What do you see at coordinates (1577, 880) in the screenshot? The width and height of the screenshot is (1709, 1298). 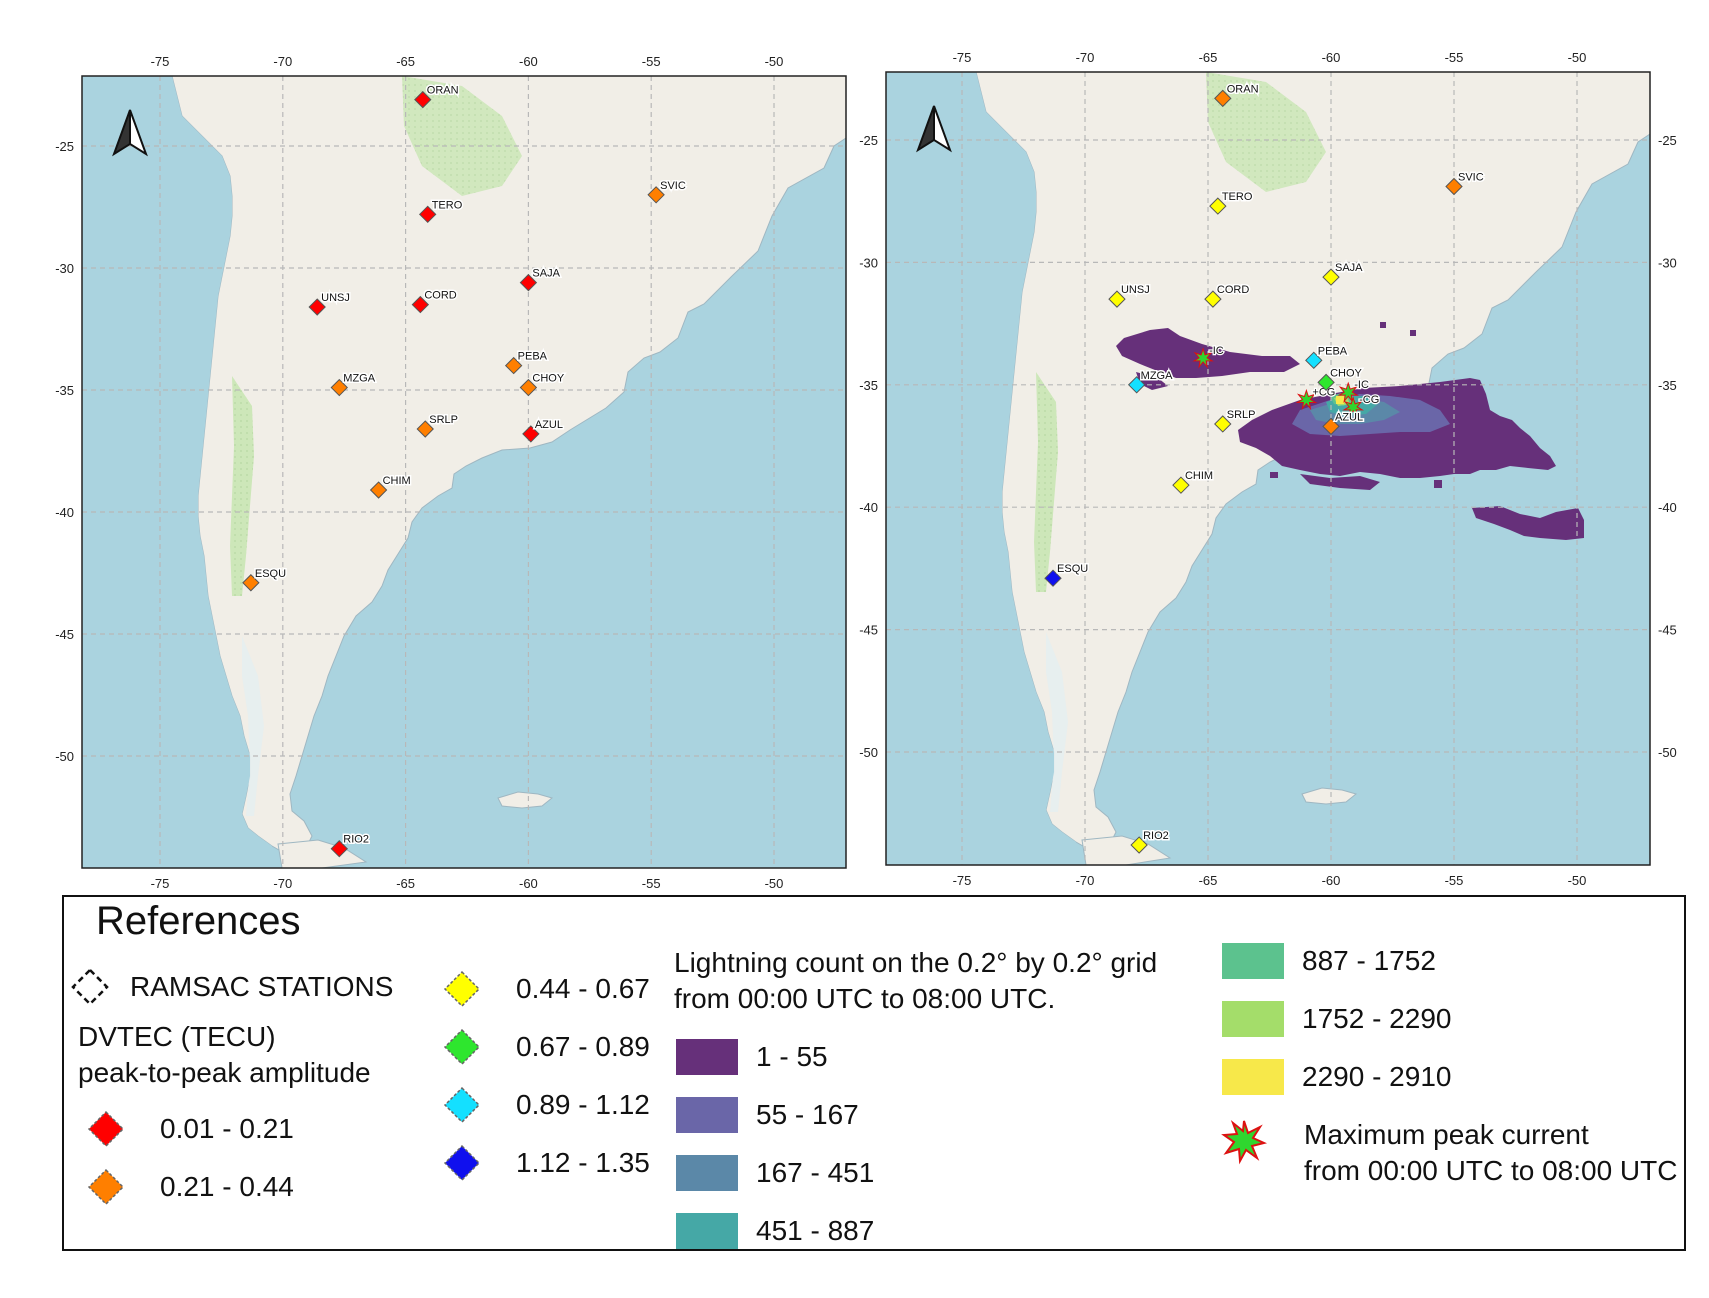 I see `lon-tick-label-bottom: -50` at bounding box center [1577, 880].